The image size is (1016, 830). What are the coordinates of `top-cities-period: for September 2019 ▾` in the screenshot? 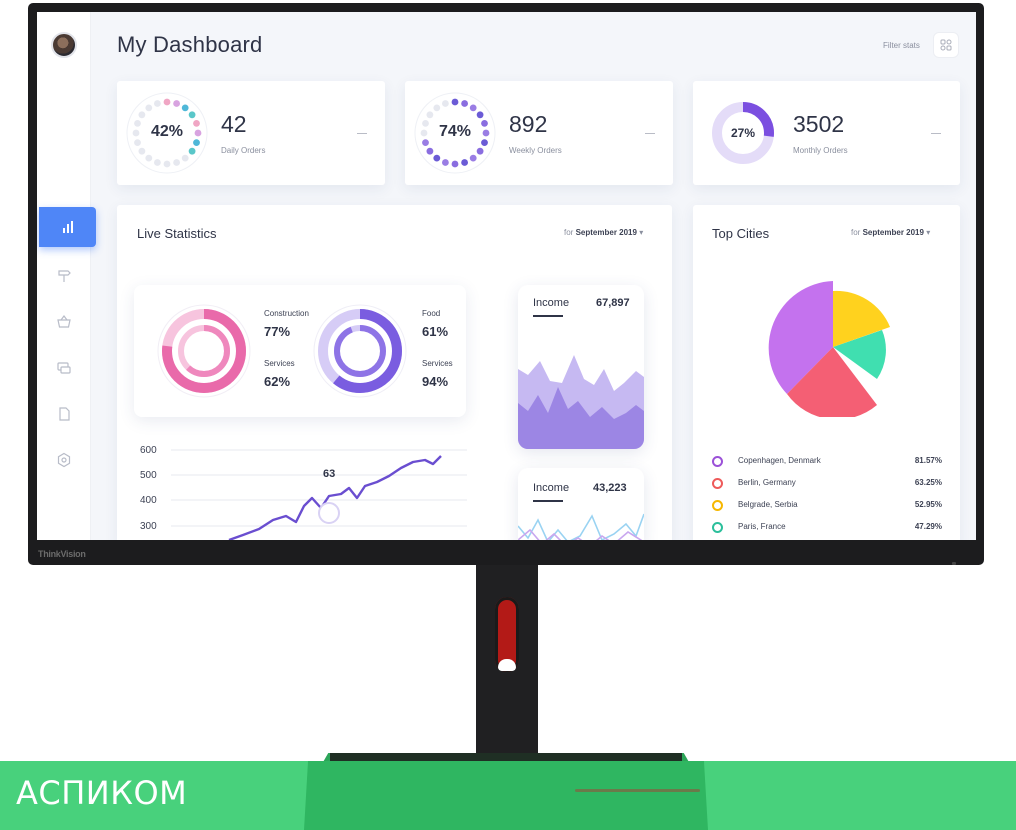 It's located at (890, 232).